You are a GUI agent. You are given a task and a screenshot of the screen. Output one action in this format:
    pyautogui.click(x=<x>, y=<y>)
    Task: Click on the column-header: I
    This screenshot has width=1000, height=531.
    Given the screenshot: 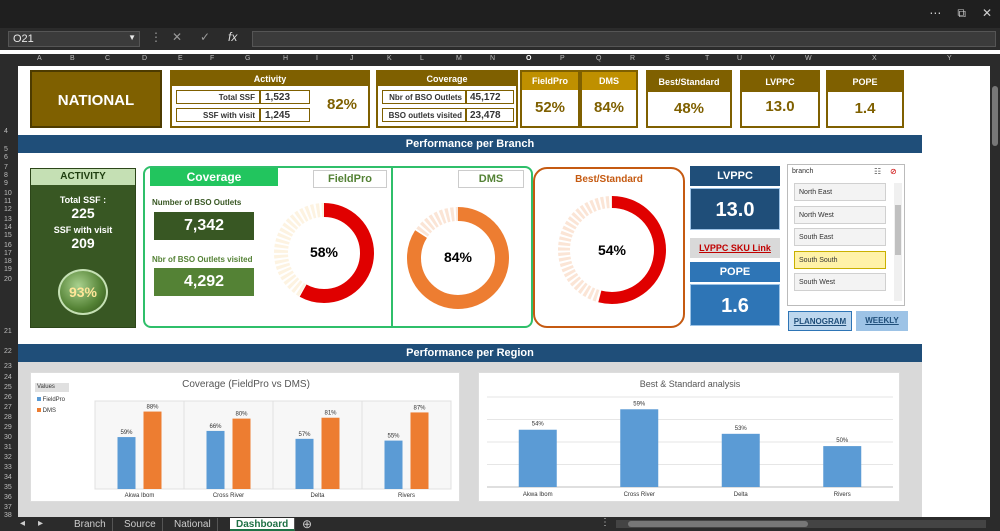 What is the action you would take?
    pyautogui.click(x=317, y=58)
    